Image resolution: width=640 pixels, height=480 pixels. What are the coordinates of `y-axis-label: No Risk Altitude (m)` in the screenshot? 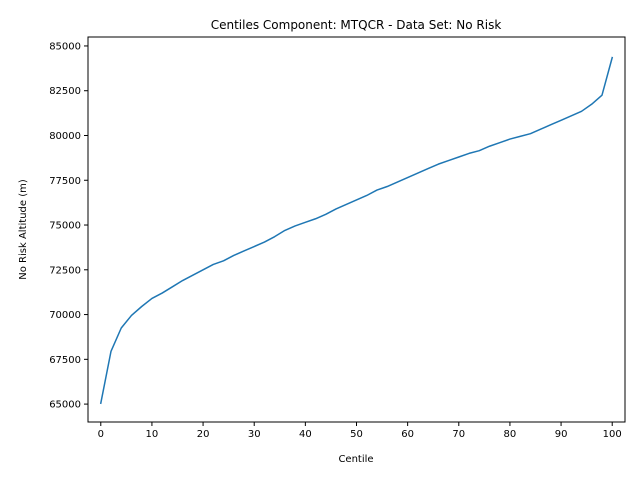 It's located at (23, 229).